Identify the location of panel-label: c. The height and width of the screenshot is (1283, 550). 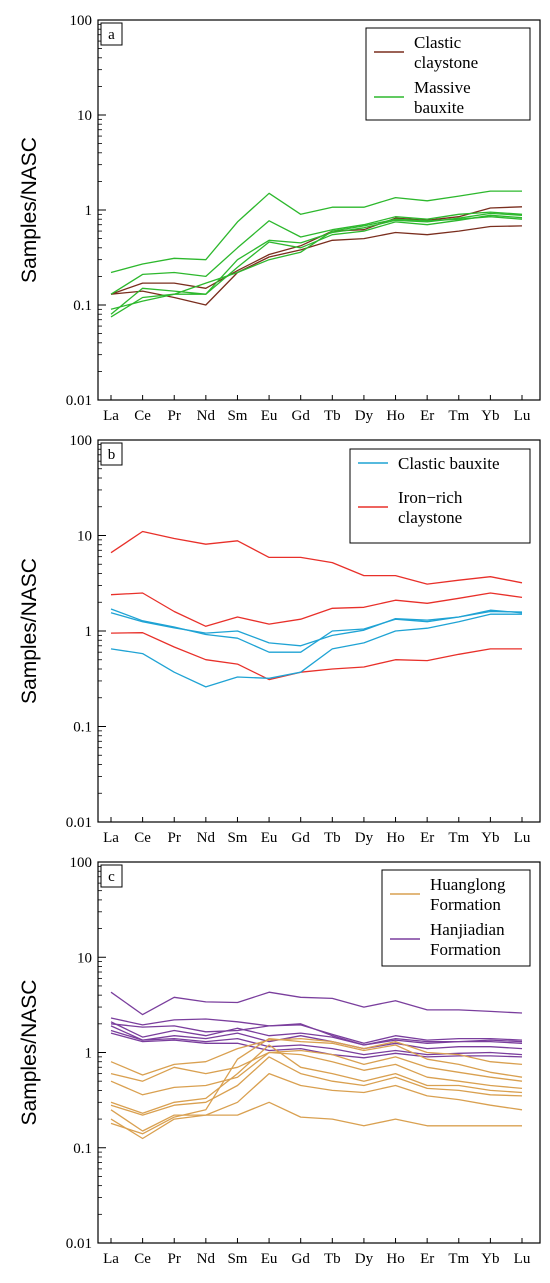
(111, 877).